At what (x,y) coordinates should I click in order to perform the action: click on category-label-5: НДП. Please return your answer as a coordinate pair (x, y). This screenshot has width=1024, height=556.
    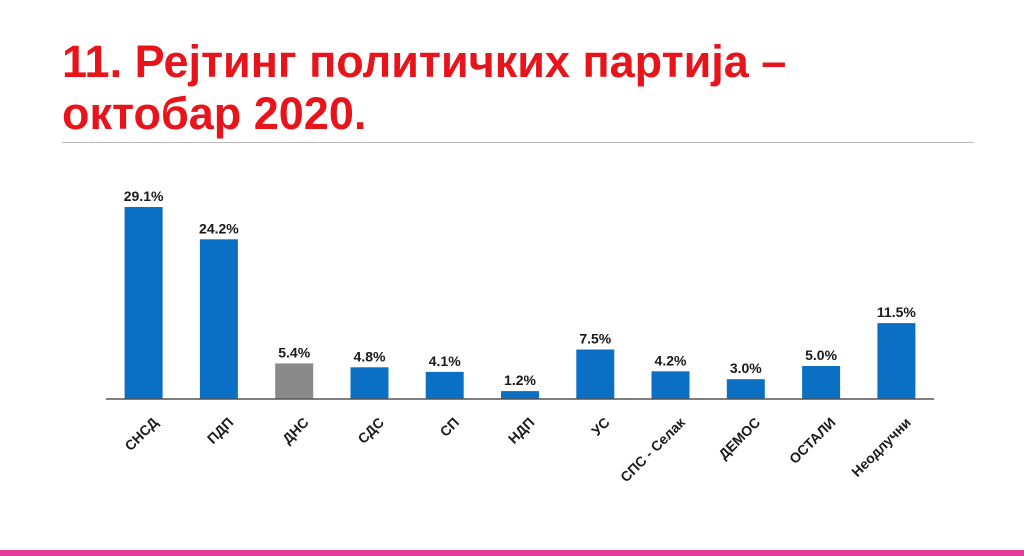
    Looking at the image, I should click on (521, 430).